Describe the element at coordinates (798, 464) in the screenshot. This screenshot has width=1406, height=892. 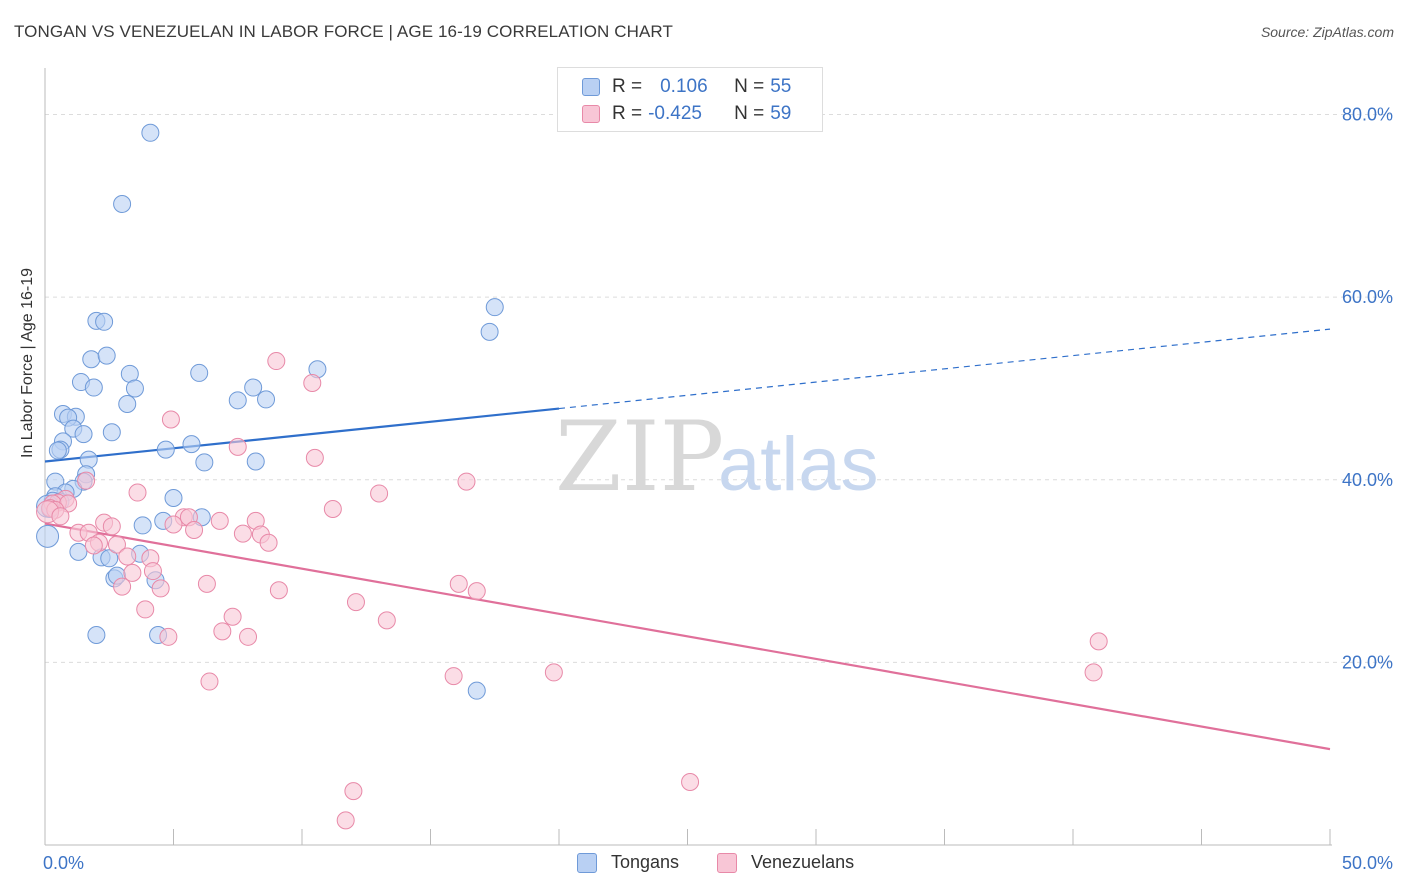
I see `watermark-atlas: atlas` at that location.